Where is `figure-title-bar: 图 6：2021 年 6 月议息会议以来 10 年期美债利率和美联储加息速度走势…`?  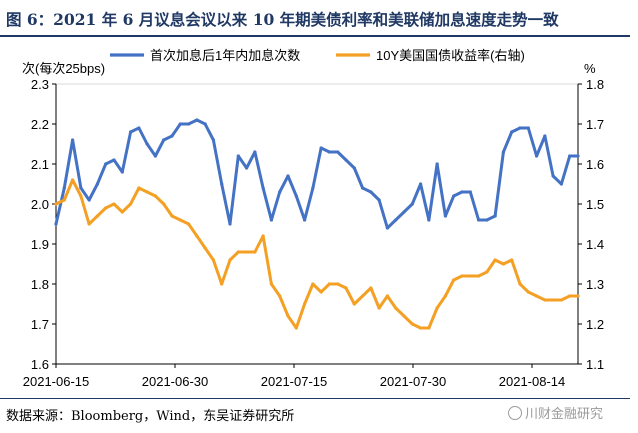 figure-title-bar: 图 6：2021 年 6 月议息会议以来 10 年期美债利率和美联储加息速度走势… is located at coordinates (315, 20).